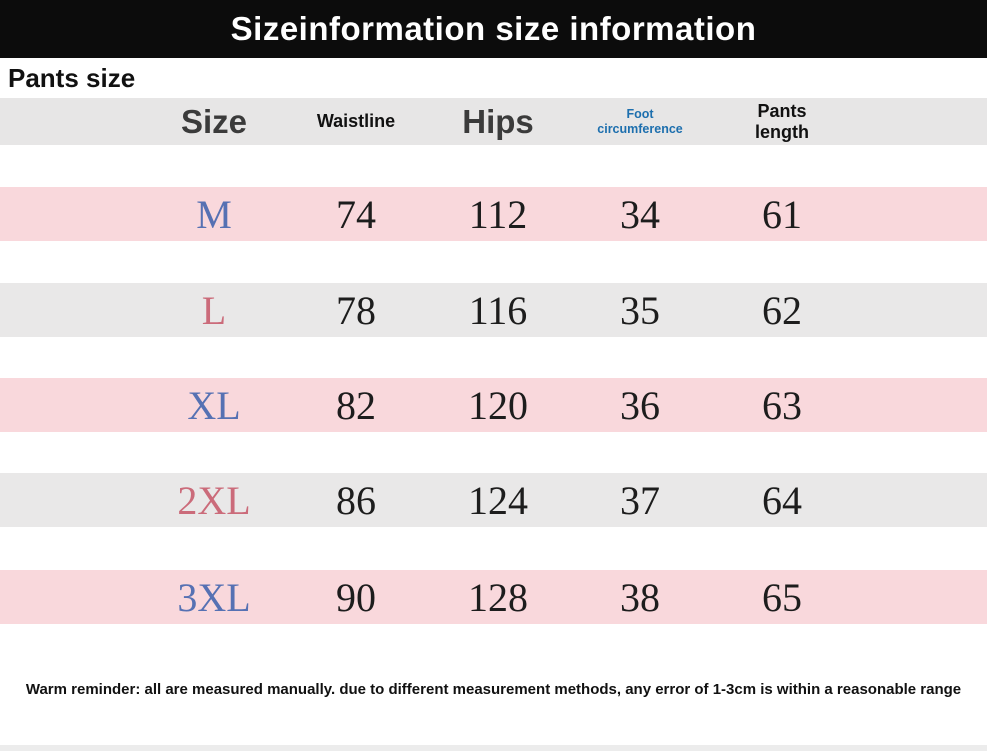 The image size is (987, 751). Describe the element at coordinates (493, 748) in the screenshot. I see `bottom-edge-strip` at that location.